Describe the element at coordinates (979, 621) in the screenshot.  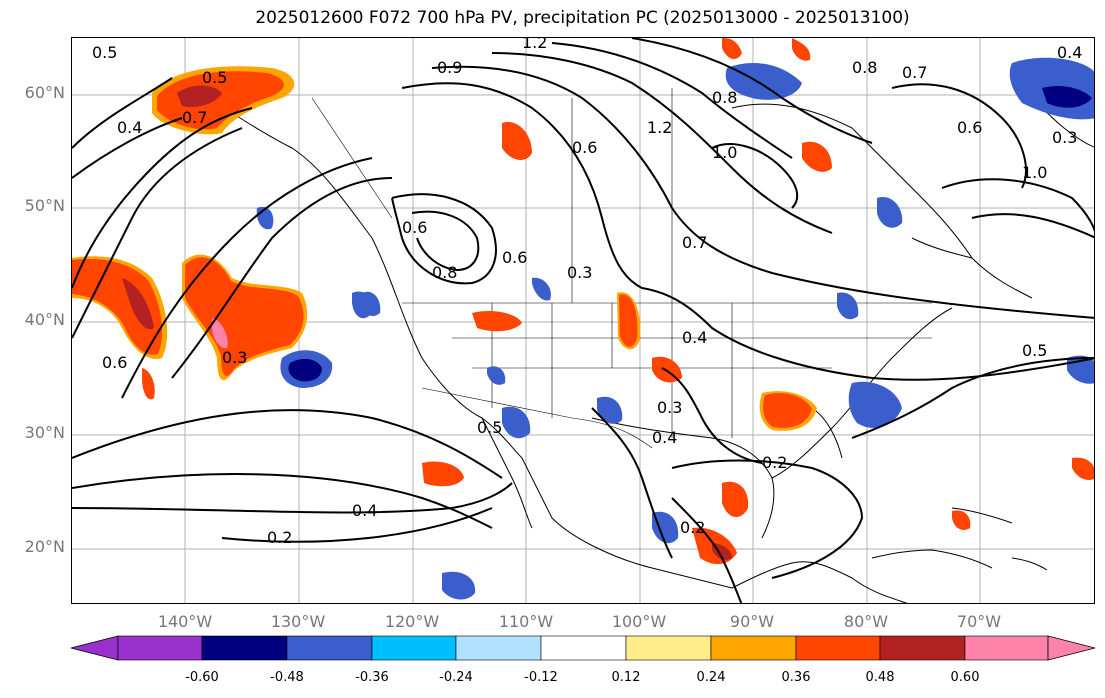
I see `lon-label-70w: 70°W` at that location.